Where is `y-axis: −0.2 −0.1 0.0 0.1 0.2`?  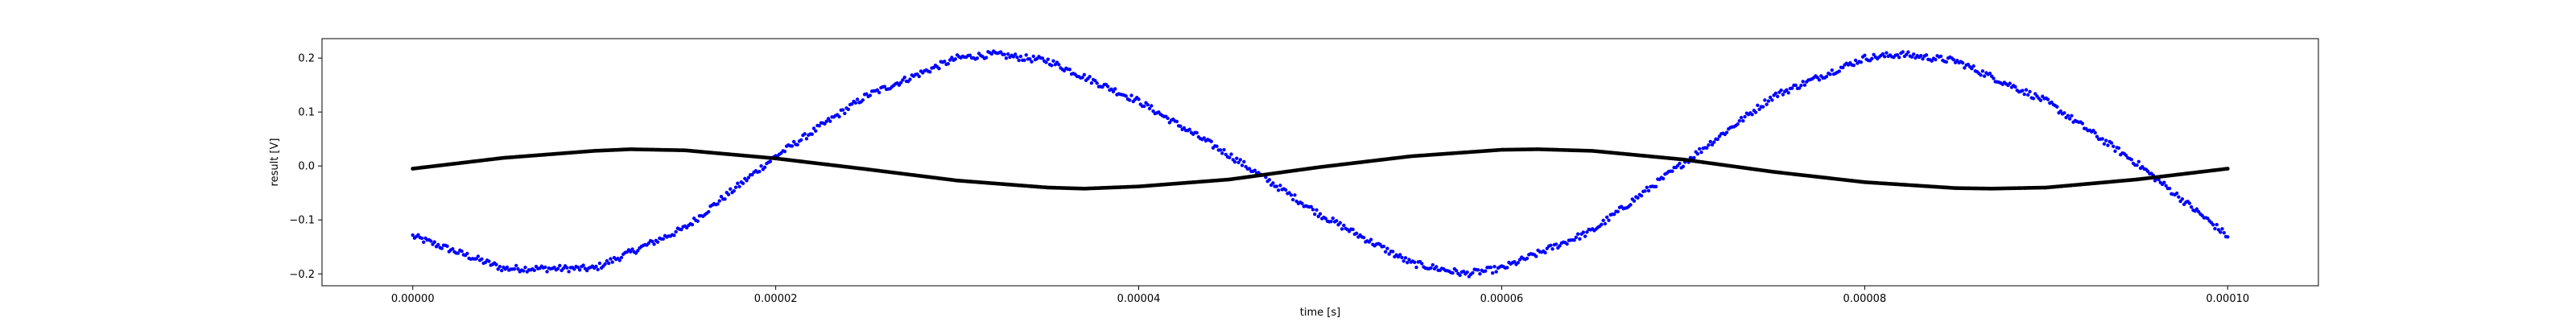
y-axis: −0.2 −0.1 0.0 0.1 0.2 is located at coordinates (305, 167).